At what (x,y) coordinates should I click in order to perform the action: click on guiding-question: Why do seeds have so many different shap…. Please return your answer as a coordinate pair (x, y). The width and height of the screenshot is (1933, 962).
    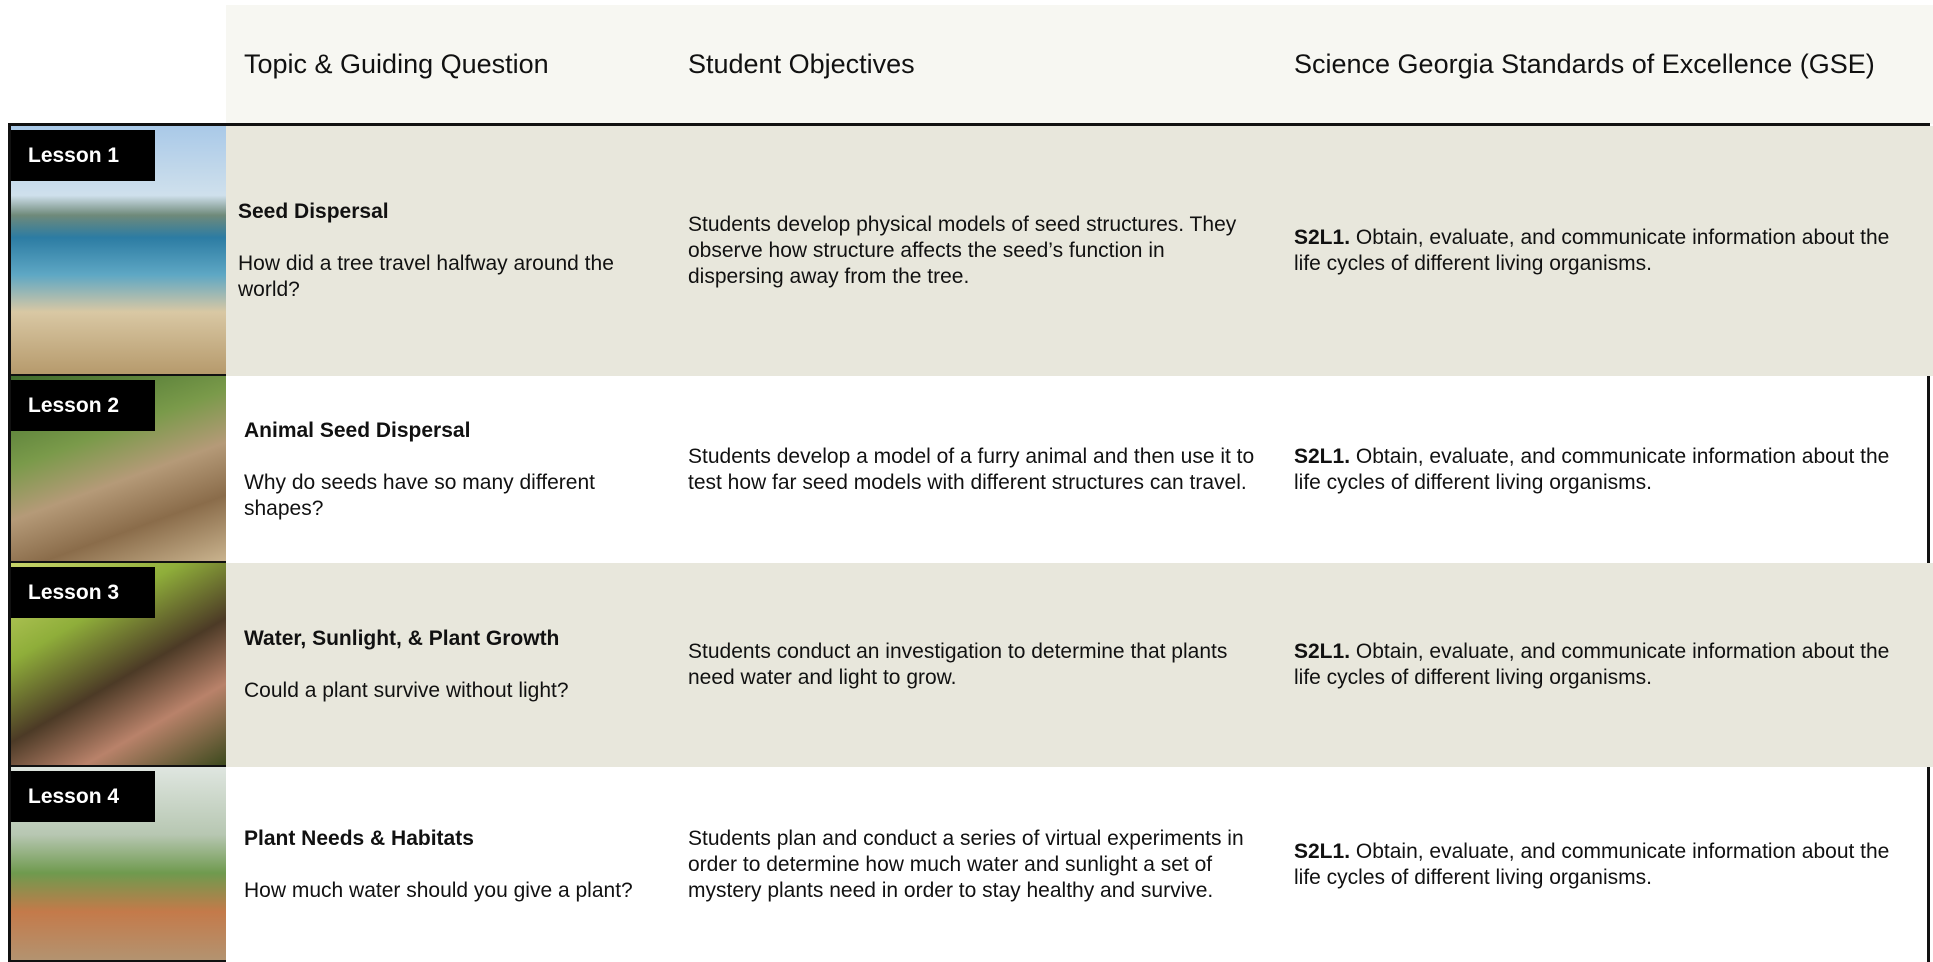
    Looking at the image, I should click on (419, 495).